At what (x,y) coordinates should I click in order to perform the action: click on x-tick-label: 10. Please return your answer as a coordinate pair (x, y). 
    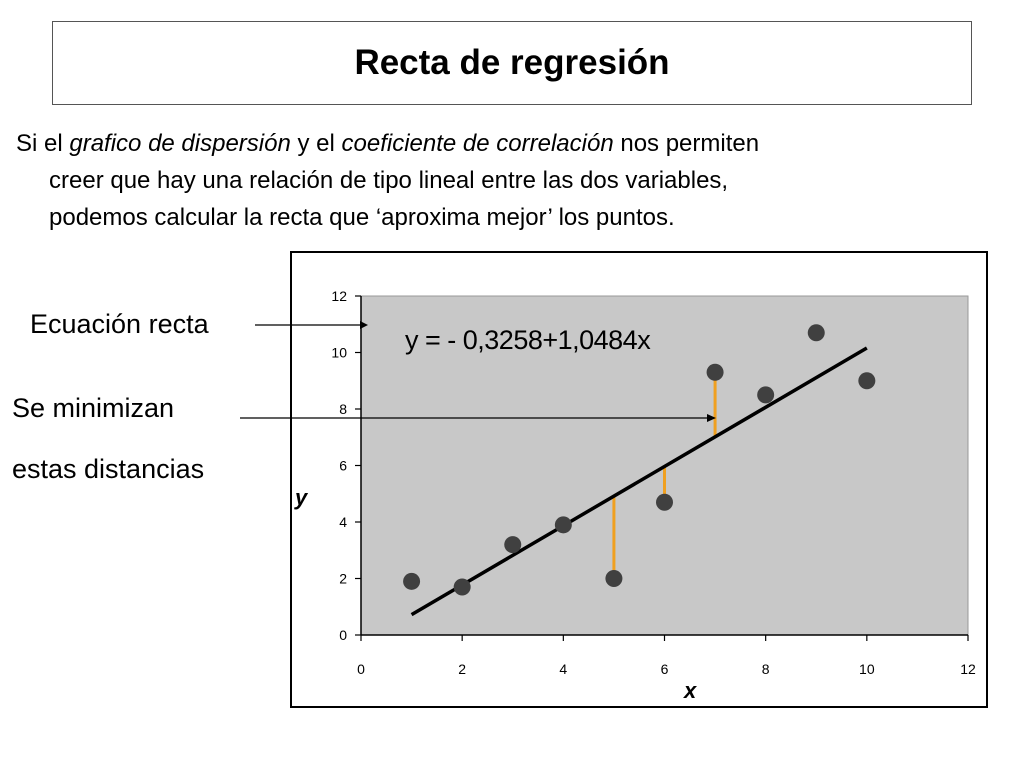
    Looking at the image, I should click on (867, 669).